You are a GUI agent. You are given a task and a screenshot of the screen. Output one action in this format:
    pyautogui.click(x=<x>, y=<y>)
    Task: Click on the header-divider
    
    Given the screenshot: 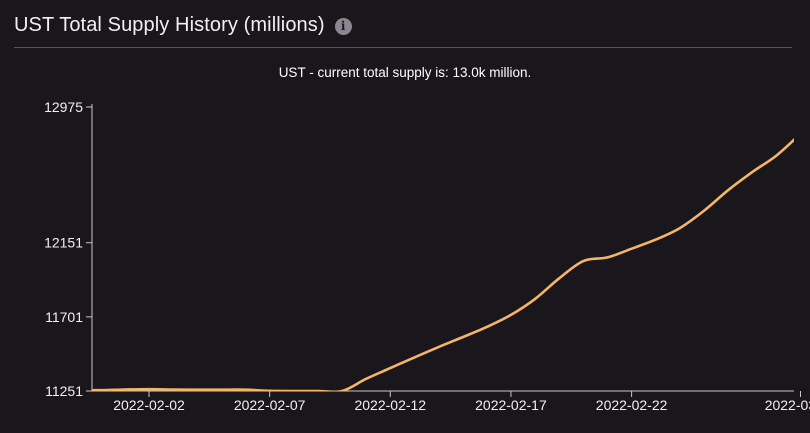 What is the action you would take?
    pyautogui.click(x=403, y=47)
    